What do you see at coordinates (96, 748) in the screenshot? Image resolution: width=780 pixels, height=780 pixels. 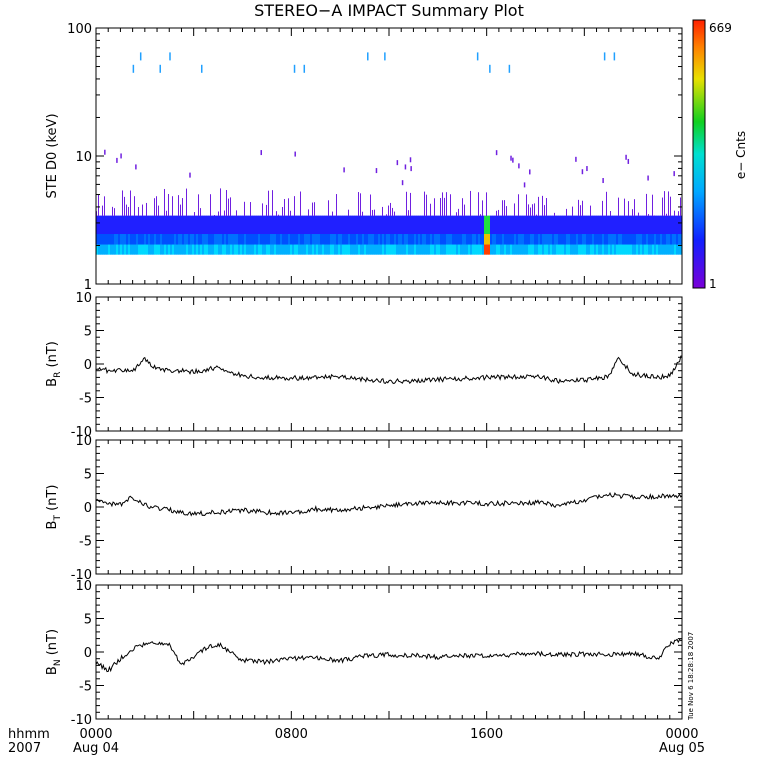 I see `date-tick-label: Aug 04` at bounding box center [96, 748].